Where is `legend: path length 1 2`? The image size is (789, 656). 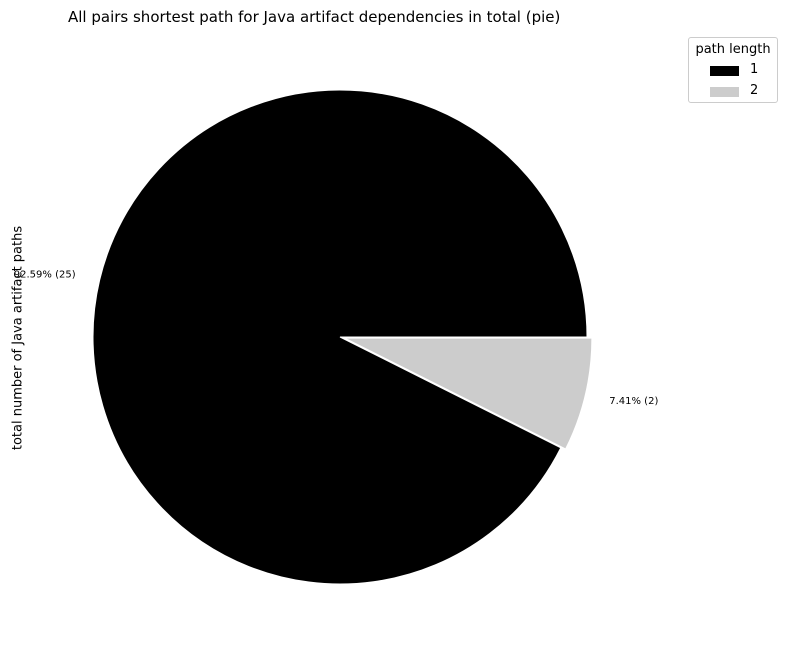
legend: path length 1 2 is located at coordinates (733, 70).